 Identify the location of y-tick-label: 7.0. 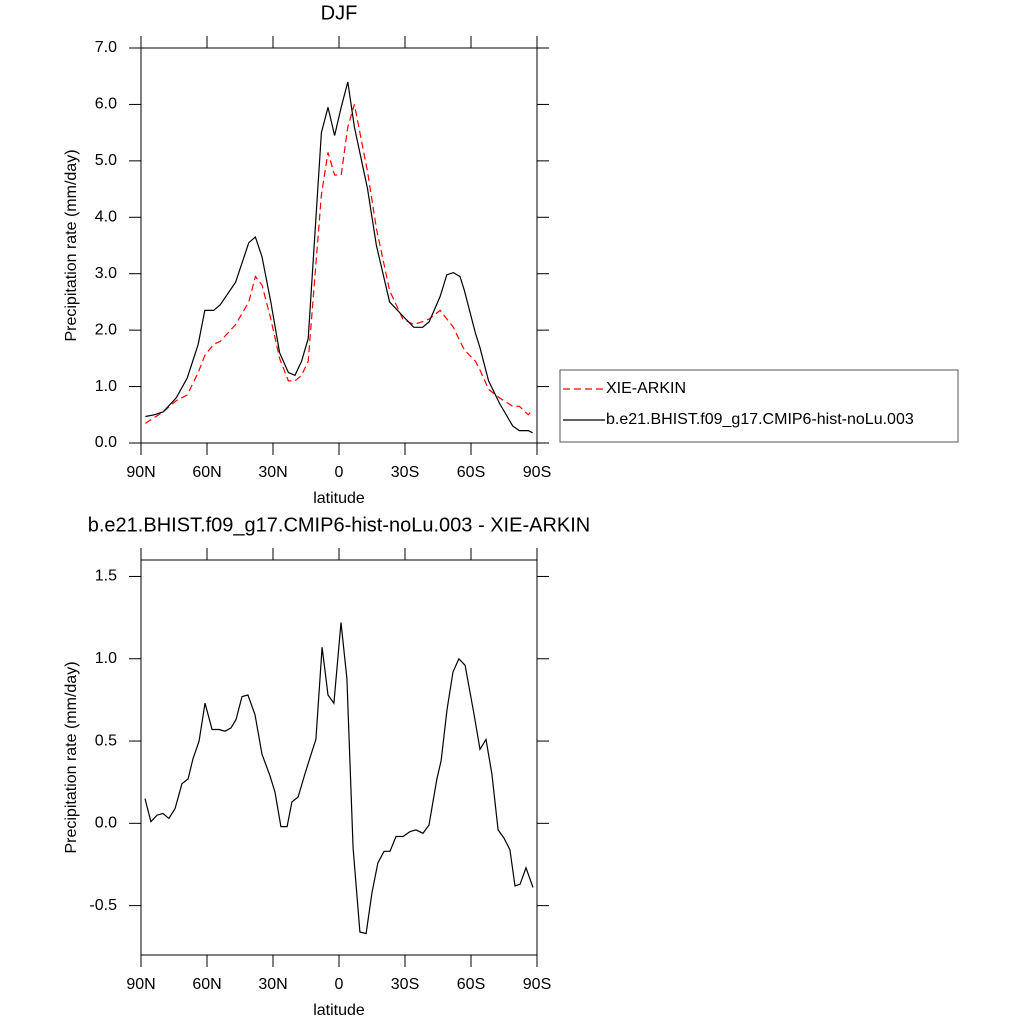
(106, 47).